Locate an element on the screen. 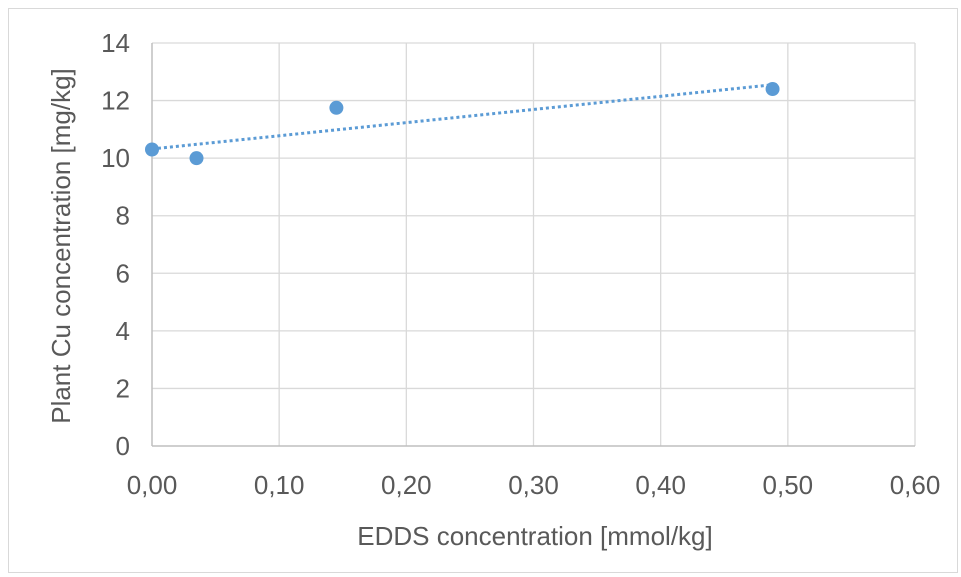 This screenshot has height=577, width=961. y-tick-label: 12 is located at coordinates (115, 101).